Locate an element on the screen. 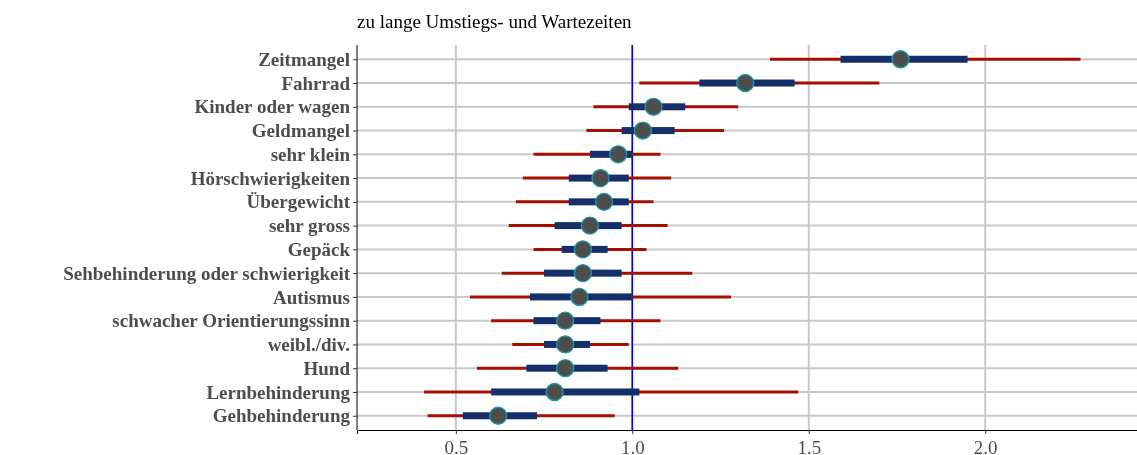  x-tick-label: 0.5 is located at coordinates (456, 446).